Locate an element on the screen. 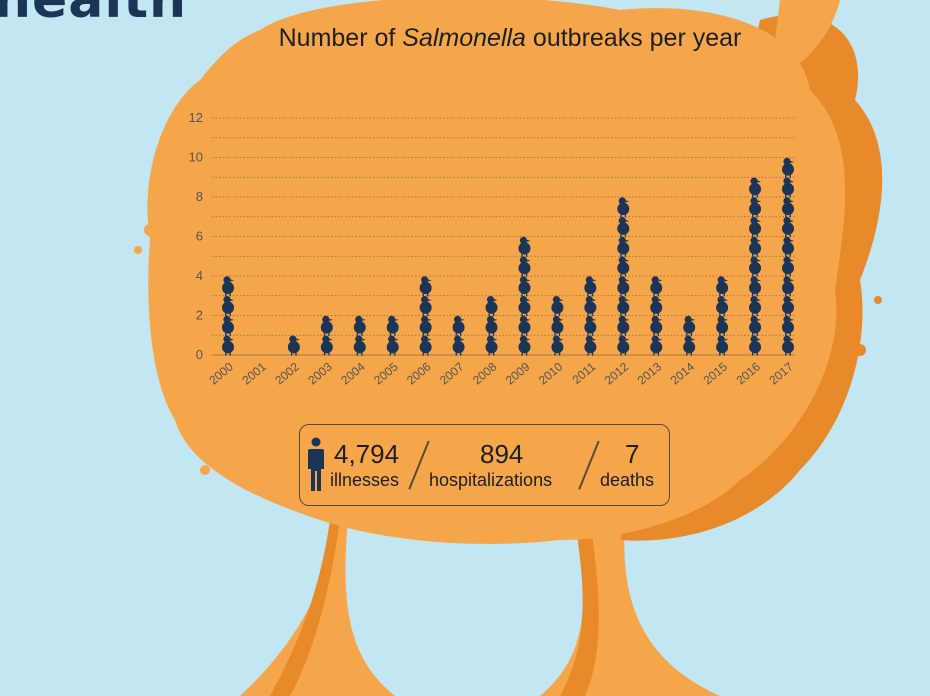 The width and height of the screenshot is (930, 696). y-tick-label: 12 is located at coordinates (196, 117).